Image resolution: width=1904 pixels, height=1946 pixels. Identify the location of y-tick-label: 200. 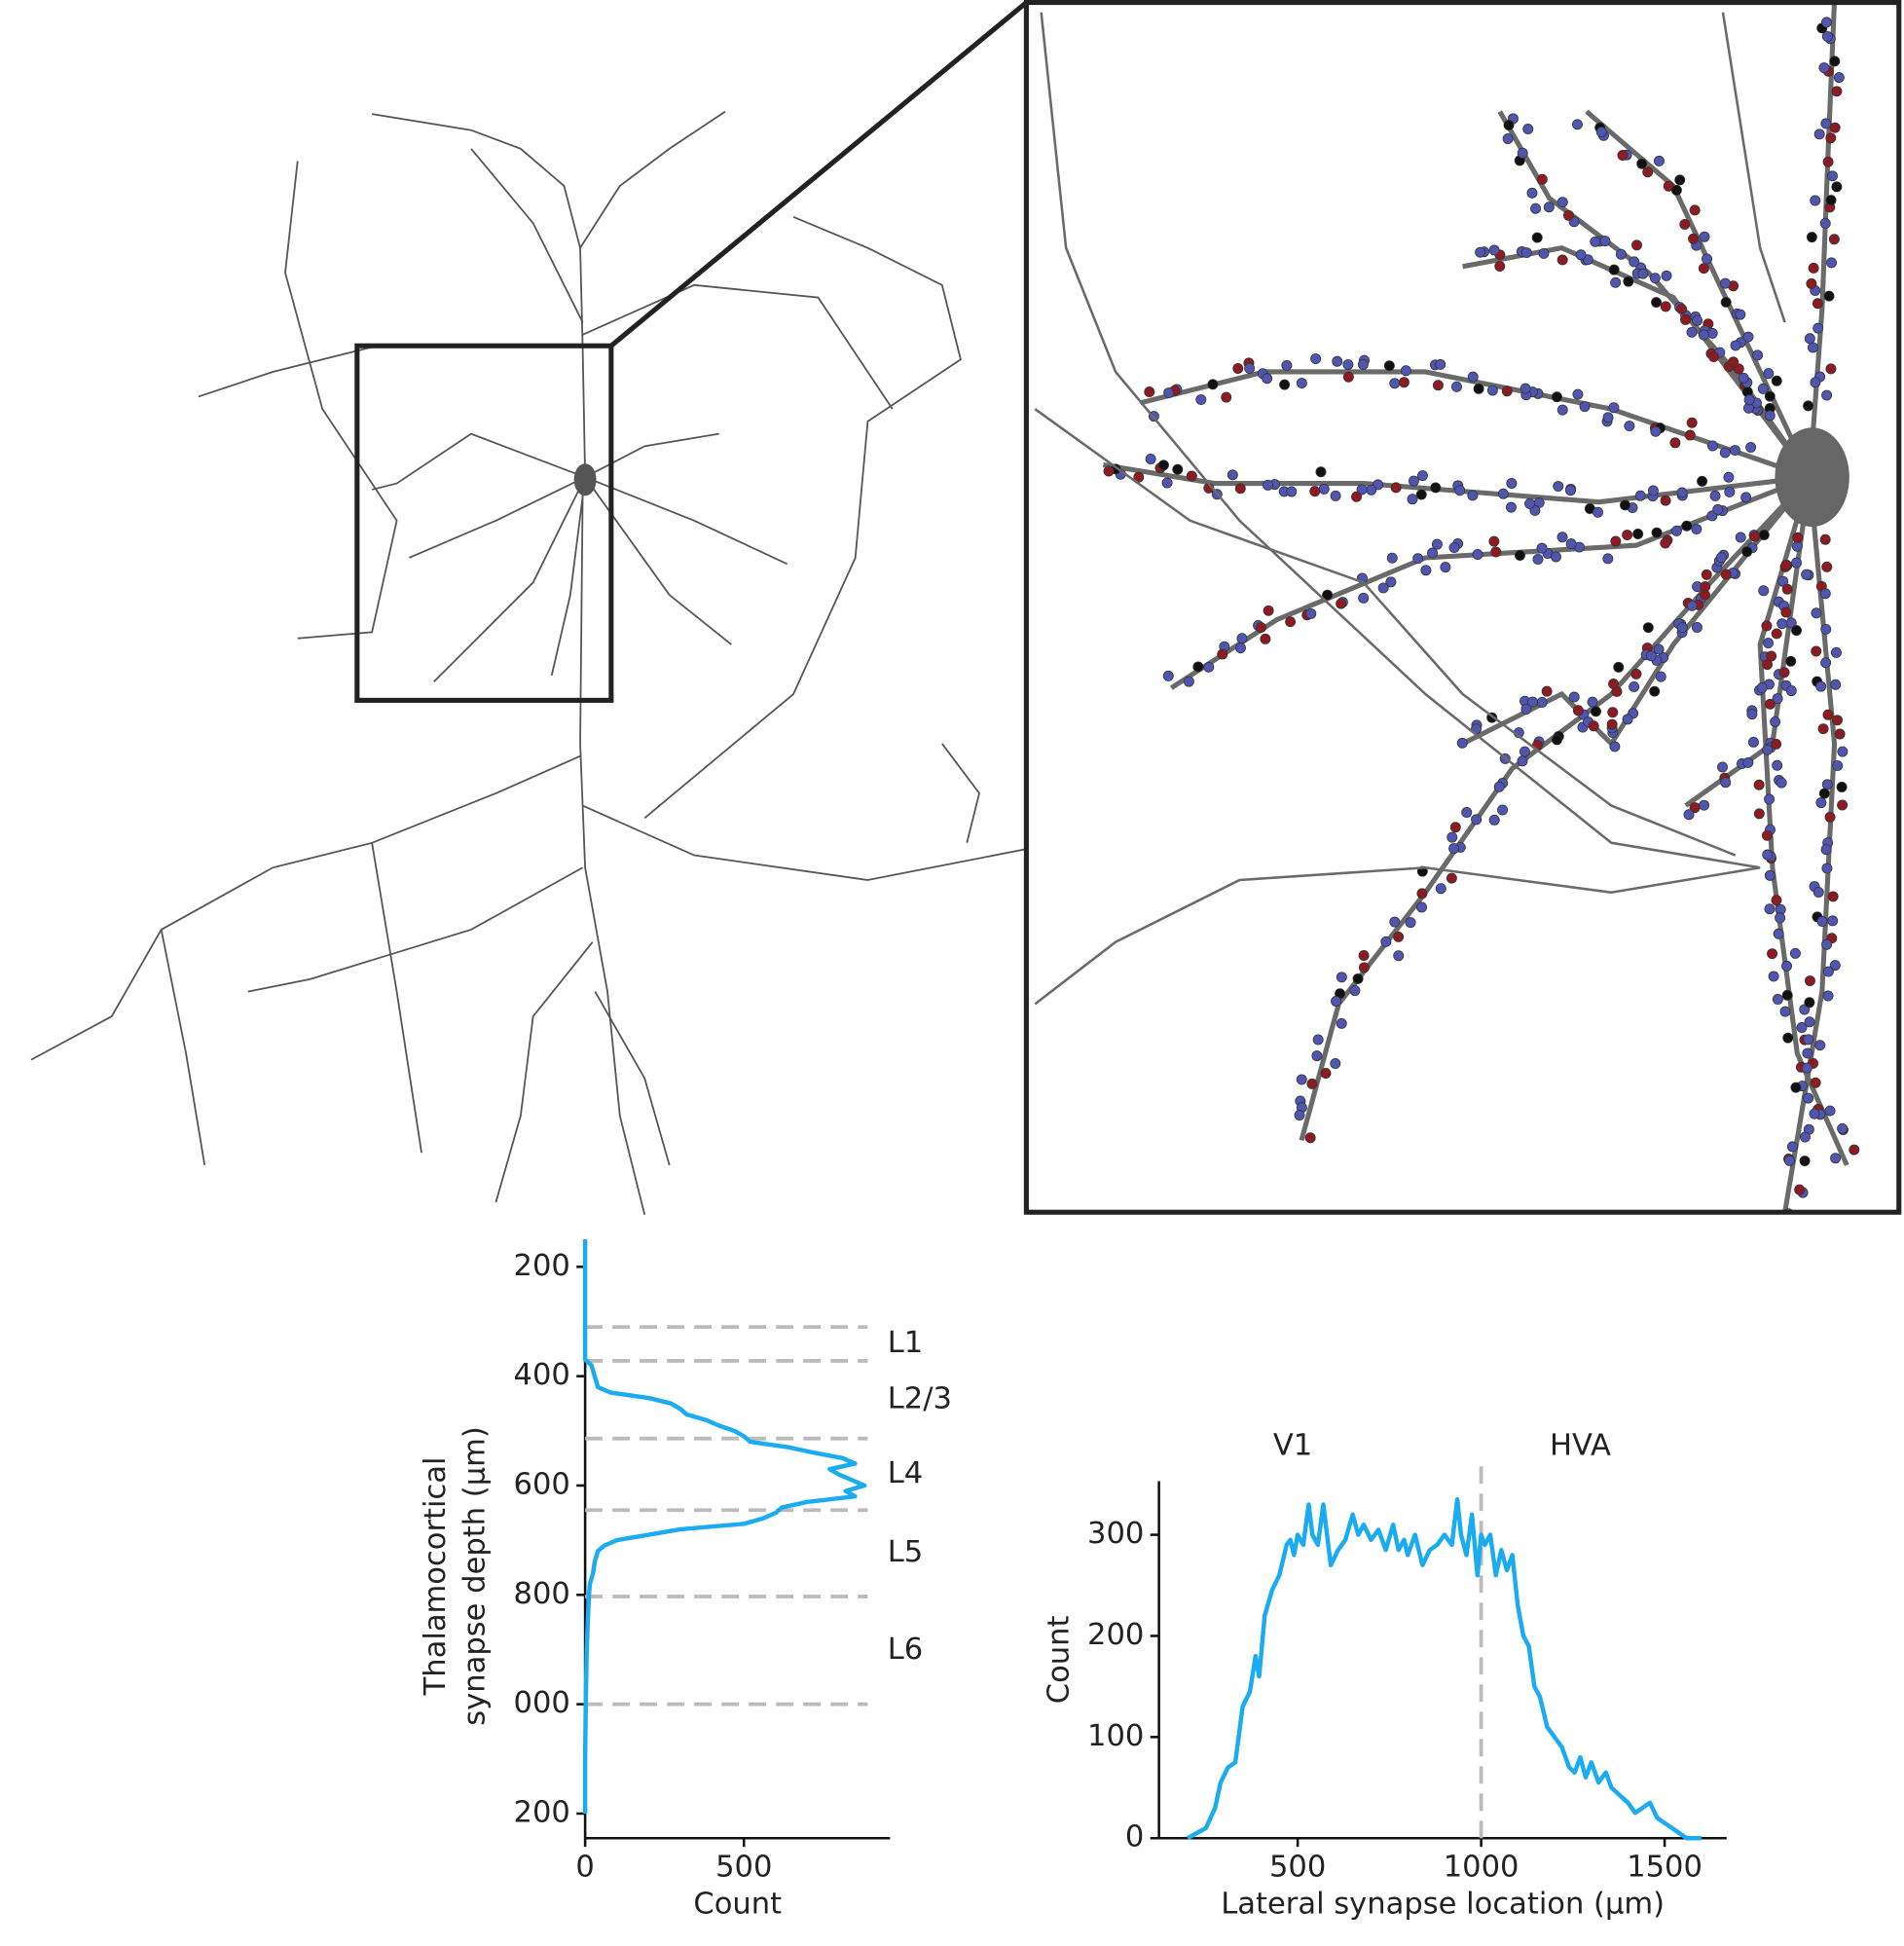
(1115, 1635).